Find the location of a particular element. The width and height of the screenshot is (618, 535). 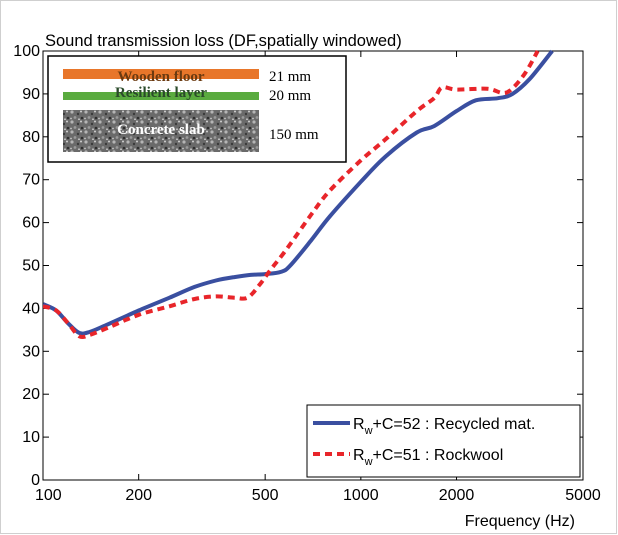

y-tick-label: 40 is located at coordinates (31, 308).